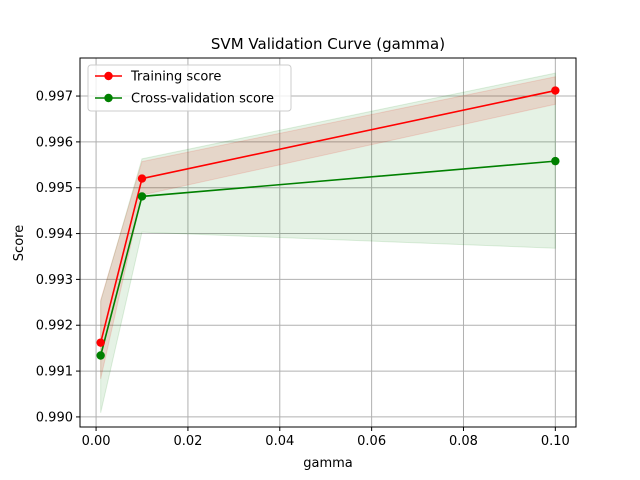  What do you see at coordinates (96, 441) in the screenshot?
I see `x-tick-label: 0.00` at bounding box center [96, 441].